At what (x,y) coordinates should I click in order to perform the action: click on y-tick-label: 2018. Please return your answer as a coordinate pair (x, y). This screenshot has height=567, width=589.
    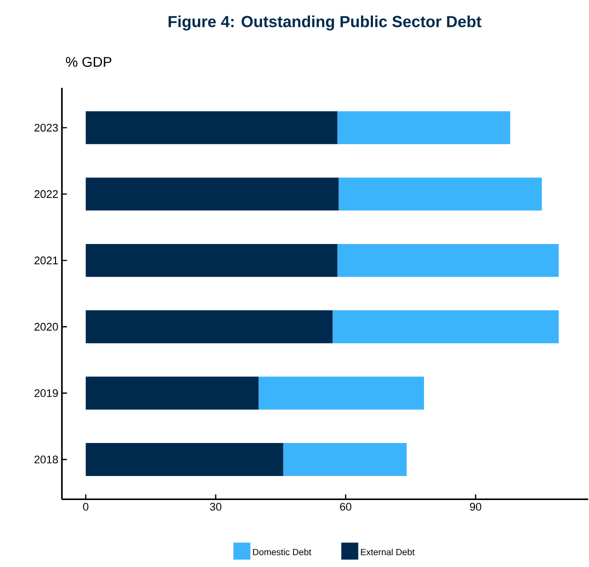
    Looking at the image, I should click on (46, 460).